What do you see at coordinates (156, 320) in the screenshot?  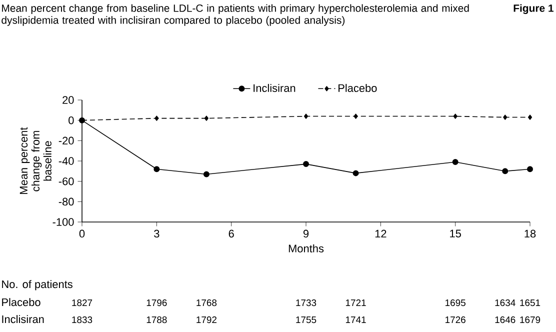 I see `text: 1788` at bounding box center [156, 320].